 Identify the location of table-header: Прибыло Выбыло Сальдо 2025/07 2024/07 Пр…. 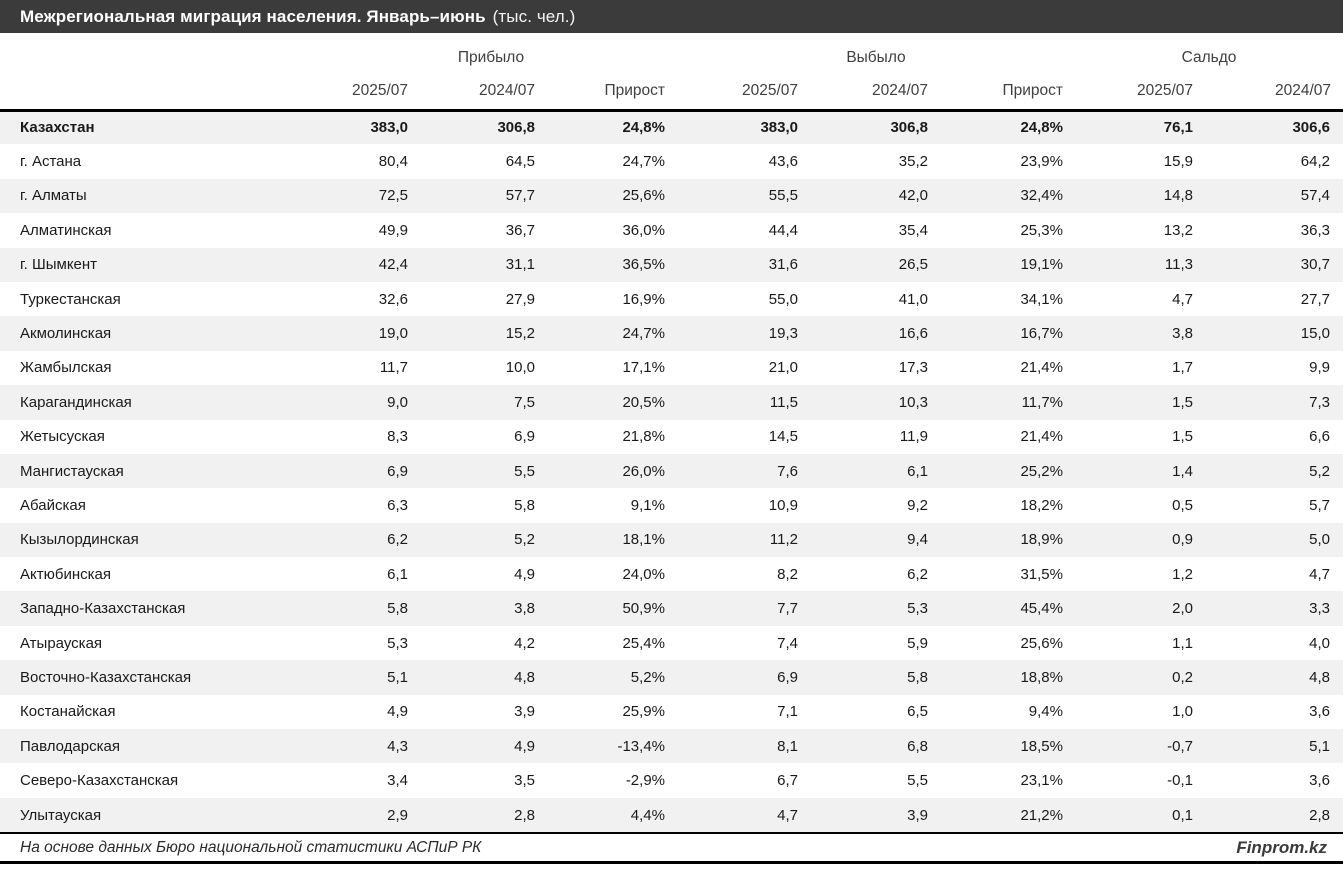
(671, 72).